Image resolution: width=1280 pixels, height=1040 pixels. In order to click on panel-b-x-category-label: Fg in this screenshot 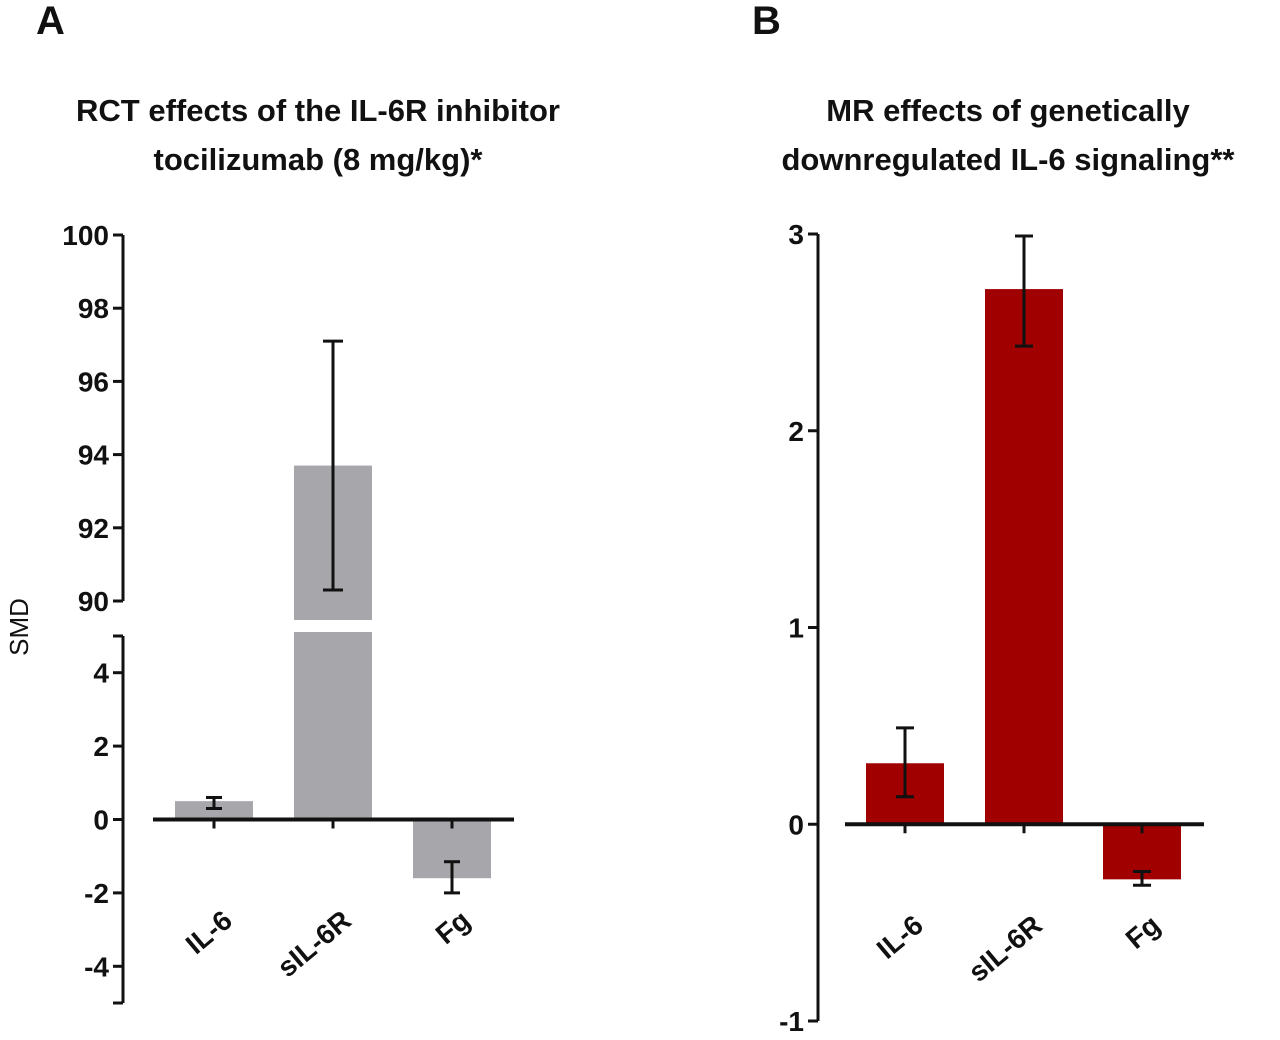, I will do `click(1143, 932)`.